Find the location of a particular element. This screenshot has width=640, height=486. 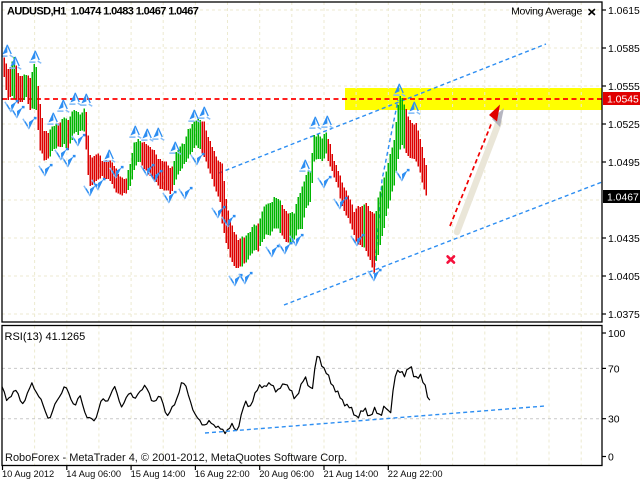

svg-text: 30 is located at coordinates (614, 420).